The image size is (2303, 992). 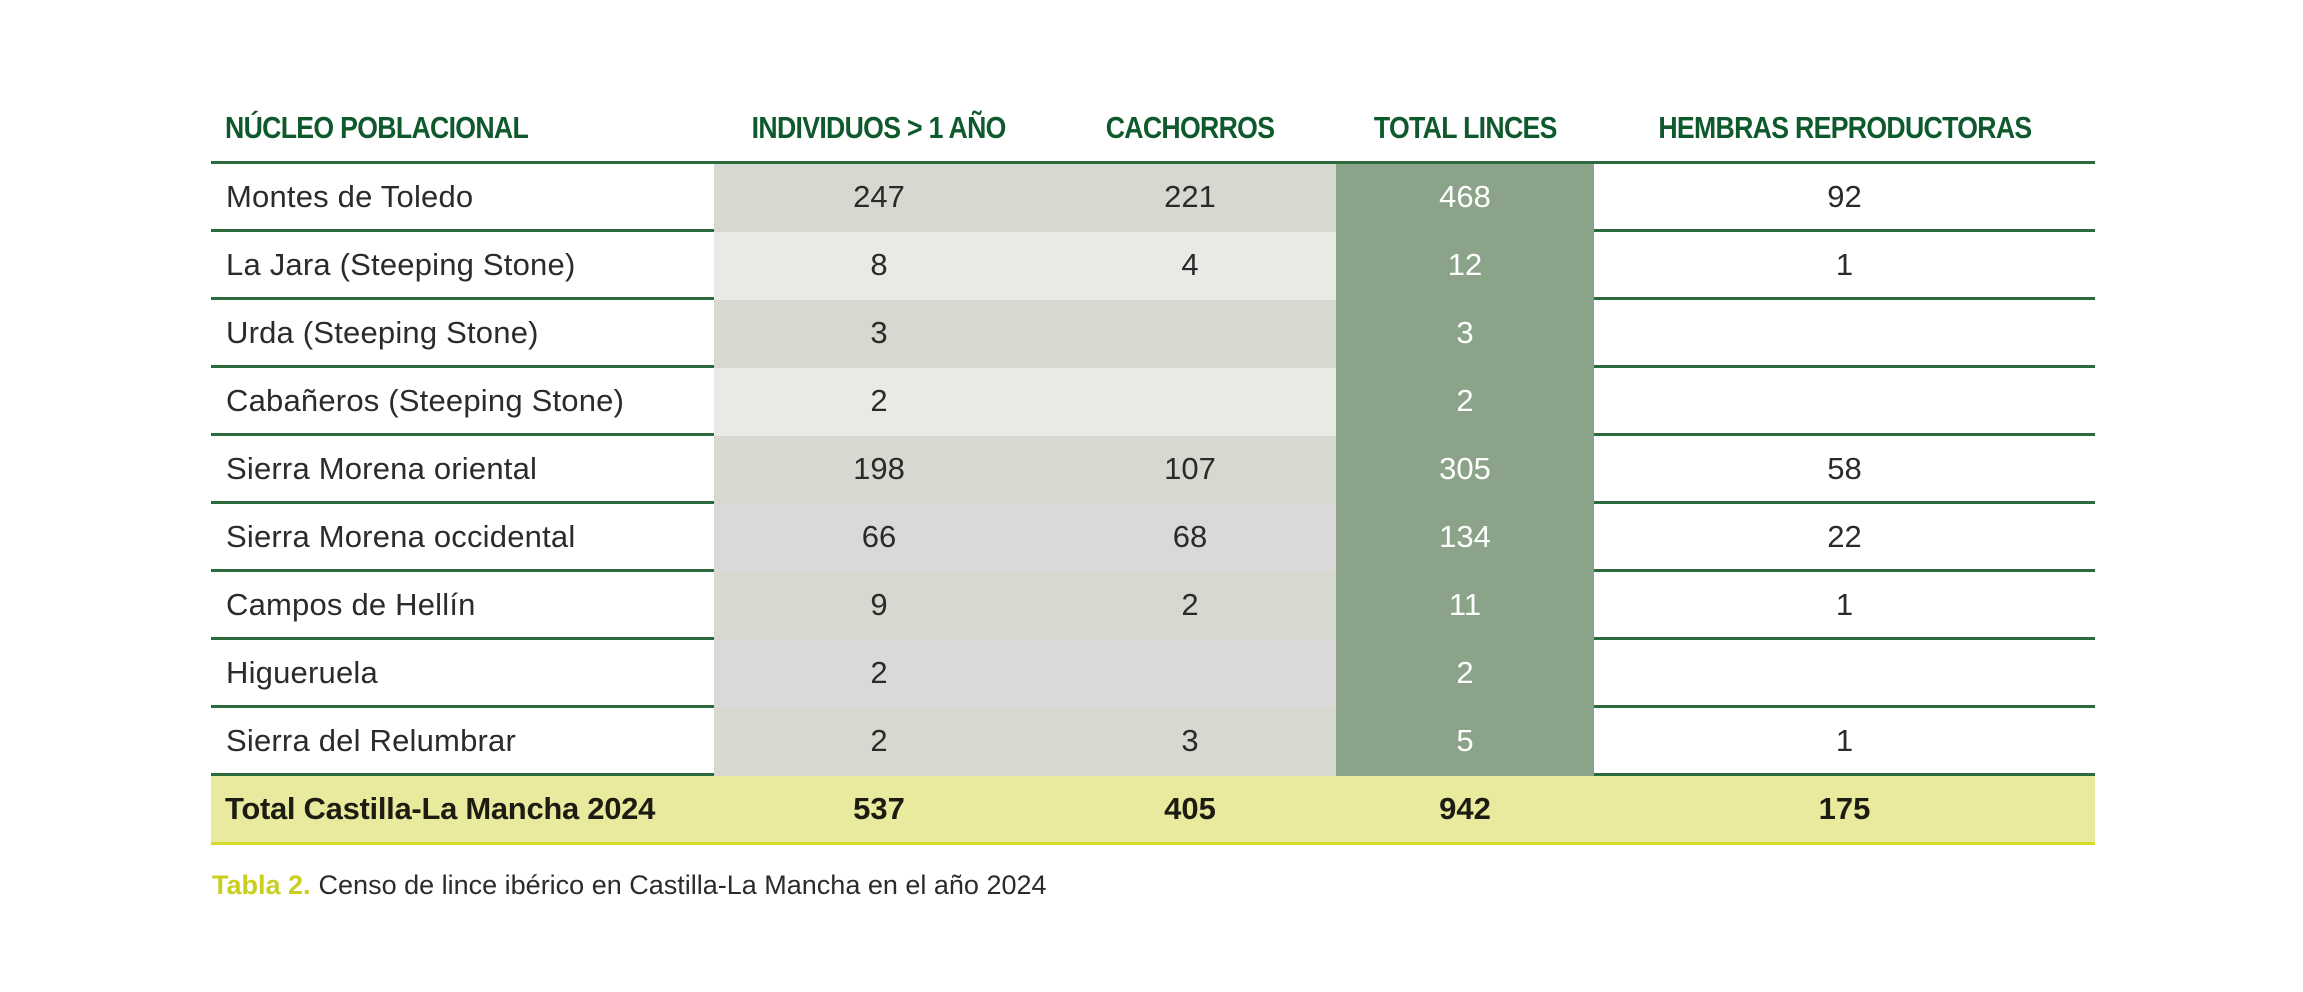 I want to click on table-row: Sierra del Relumbrar 2 3 5 1, so click(x=1153, y=741).